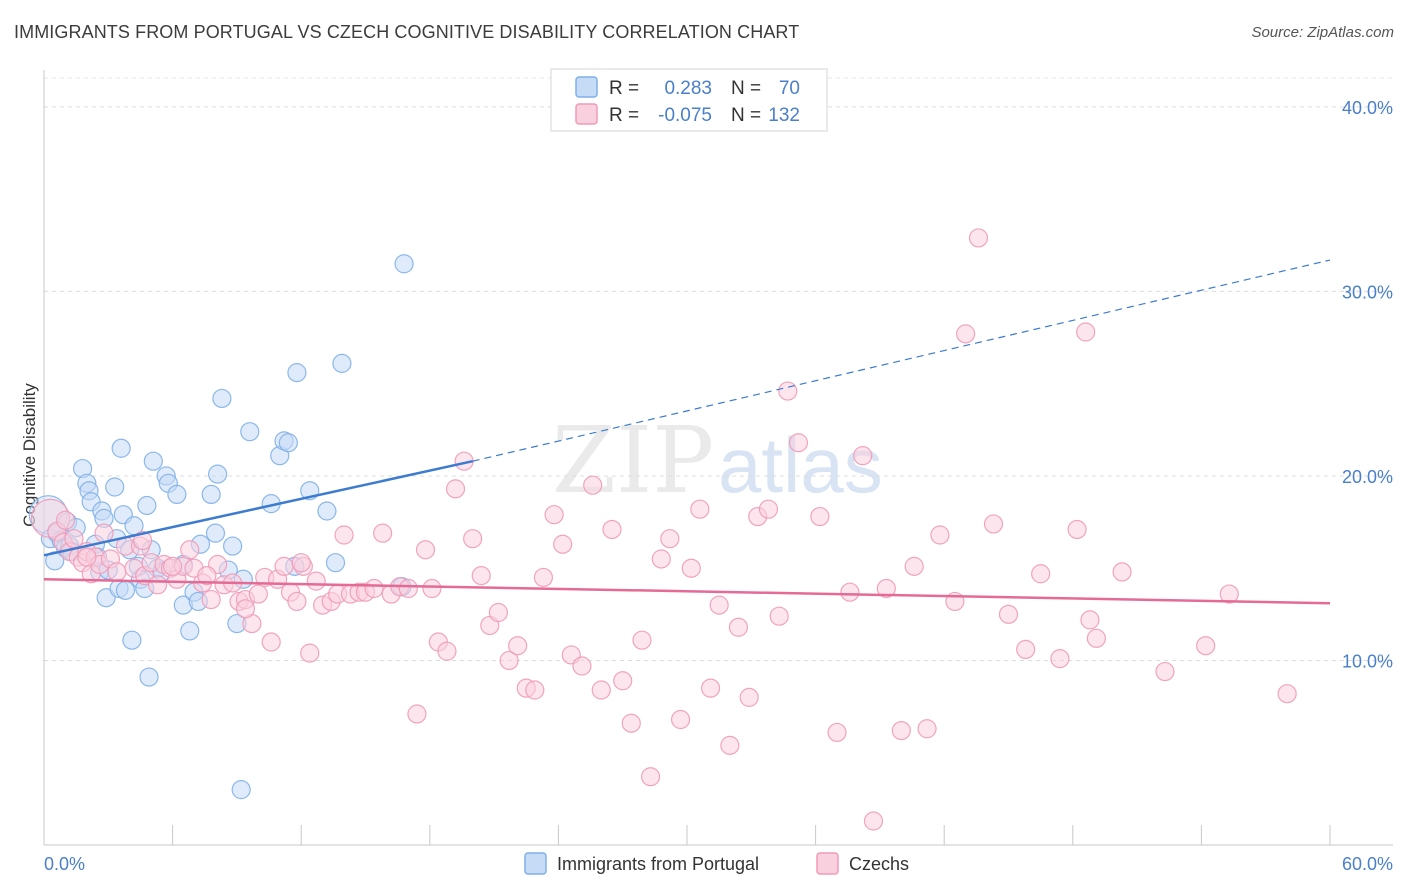 This screenshot has width=1406, height=892. Describe the element at coordinates (1367, 477) in the screenshot. I see `y-tick-label-1: 20.0%` at that location.